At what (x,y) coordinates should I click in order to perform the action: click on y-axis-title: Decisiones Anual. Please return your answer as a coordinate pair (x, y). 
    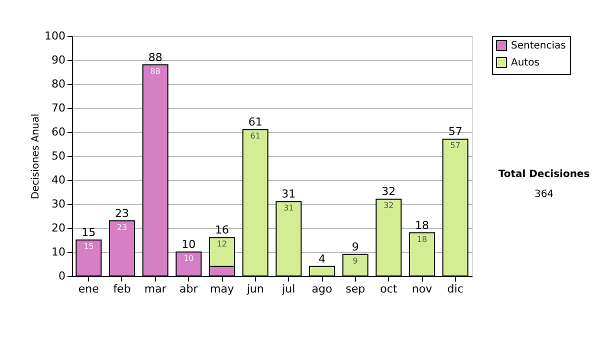
    Looking at the image, I should click on (36, 157).